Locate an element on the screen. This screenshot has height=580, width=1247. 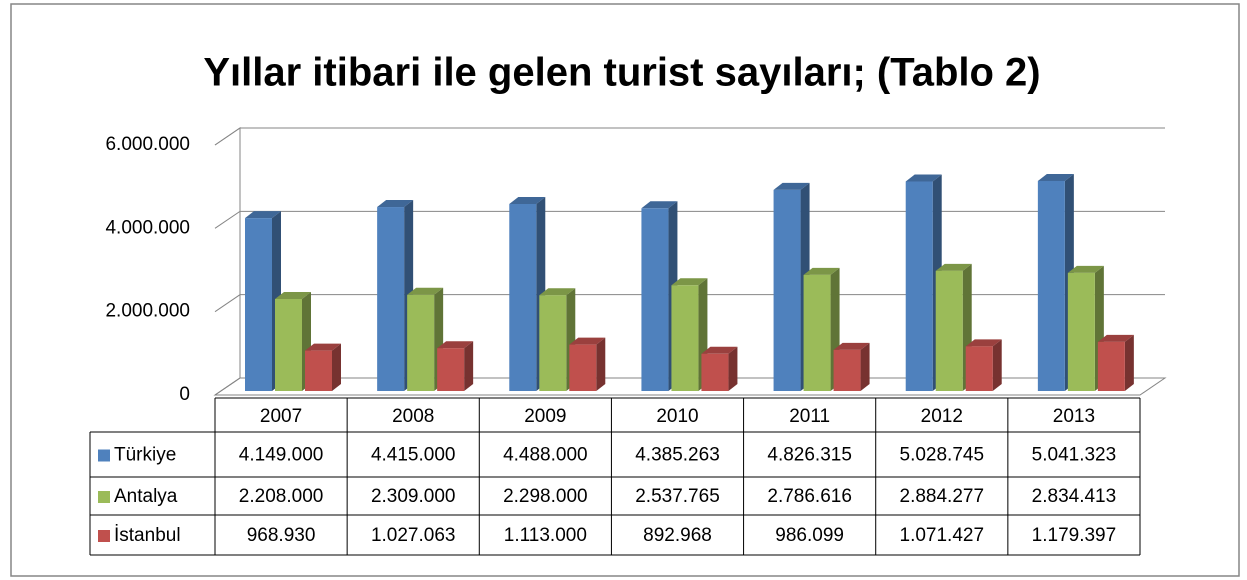
data-label: 1.113.000 is located at coordinates (545, 535).